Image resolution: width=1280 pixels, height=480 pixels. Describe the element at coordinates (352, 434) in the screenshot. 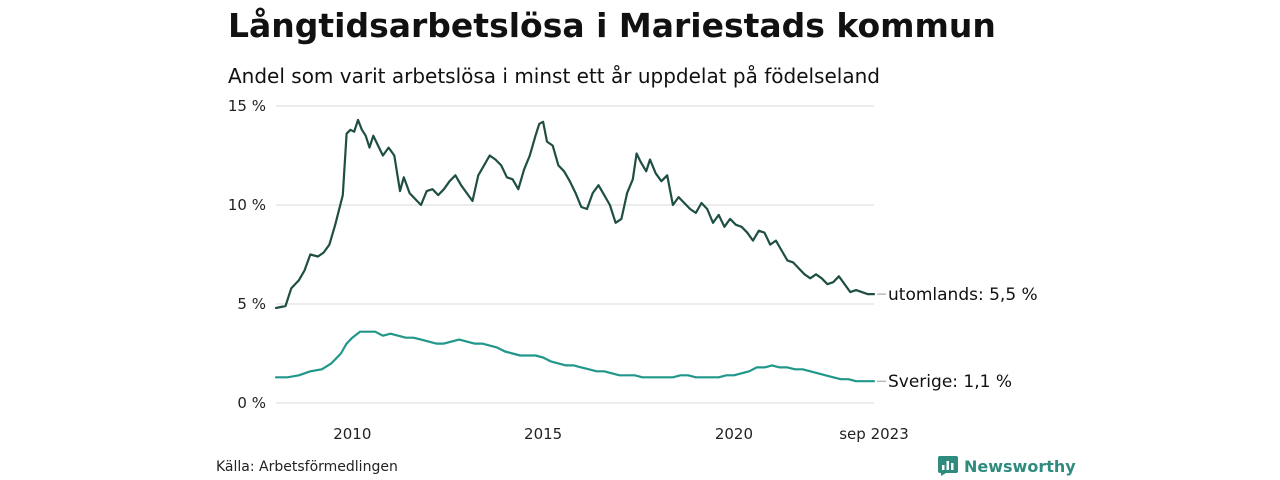

I see `x-tick-label: 2010` at that location.